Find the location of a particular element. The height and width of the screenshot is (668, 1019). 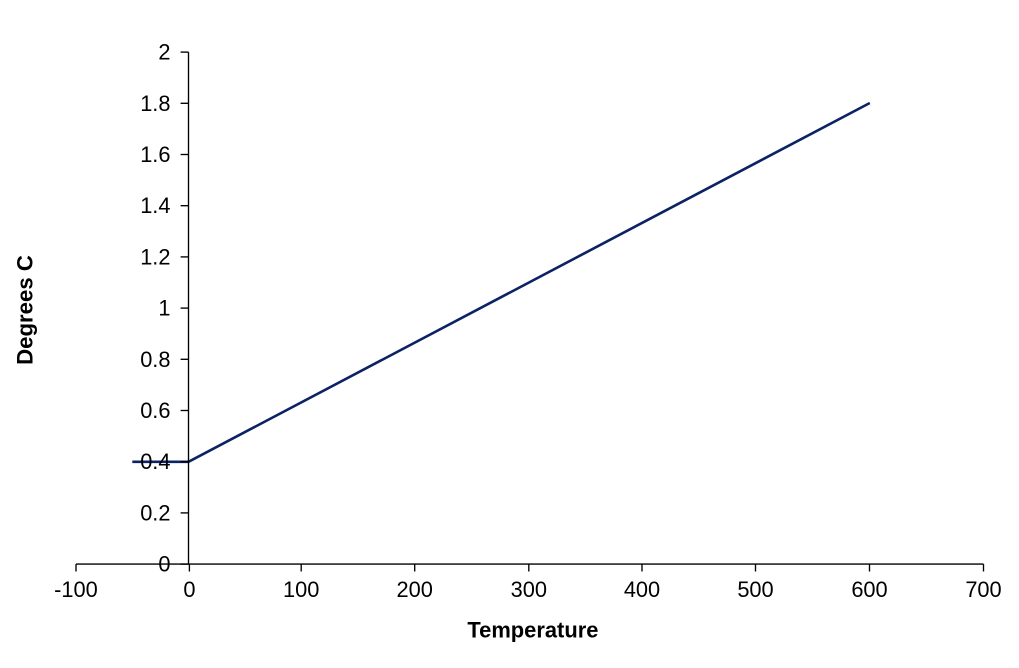

svg-text: Temperature is located at coordinates (532, 630).